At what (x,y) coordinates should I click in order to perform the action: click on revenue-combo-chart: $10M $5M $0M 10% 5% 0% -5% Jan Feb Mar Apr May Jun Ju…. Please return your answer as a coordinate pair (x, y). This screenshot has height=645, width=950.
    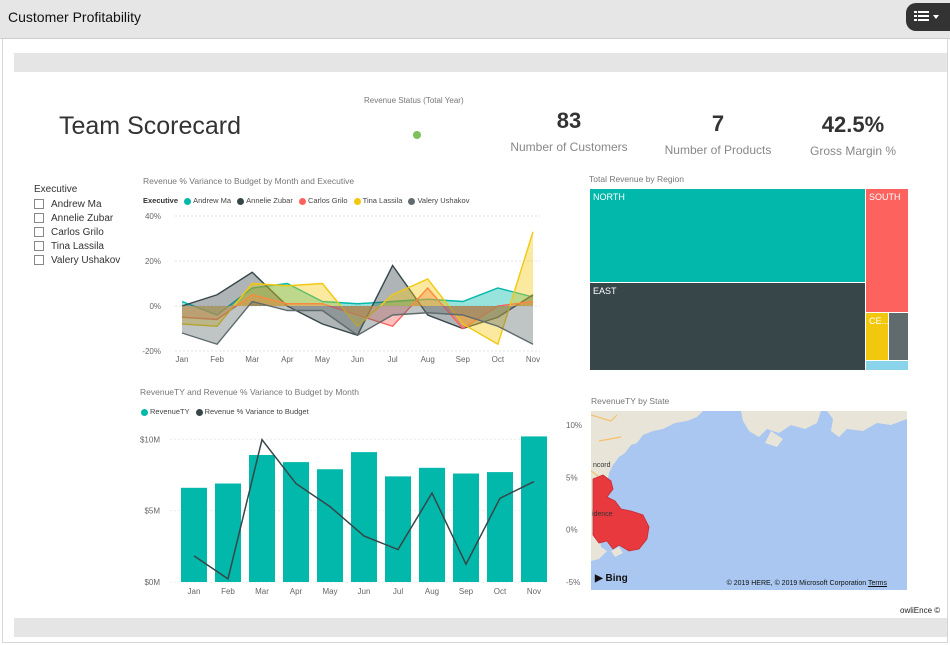
    Looking at the image, I should click on (362, 508).